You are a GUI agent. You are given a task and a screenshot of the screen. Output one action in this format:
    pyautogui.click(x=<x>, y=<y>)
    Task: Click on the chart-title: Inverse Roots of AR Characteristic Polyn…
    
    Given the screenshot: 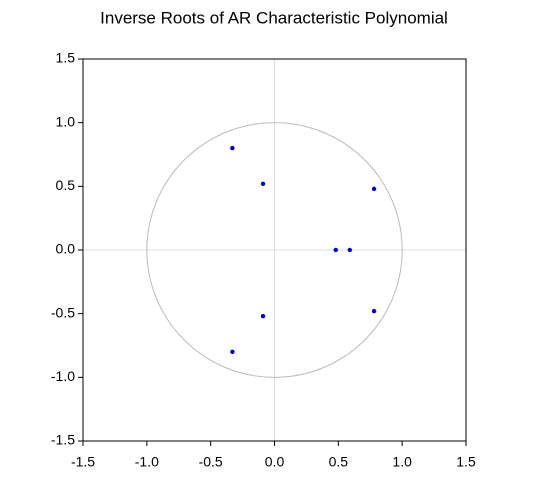 What is the action you would take?
    pyautogui.click(x=274, y=17)
    